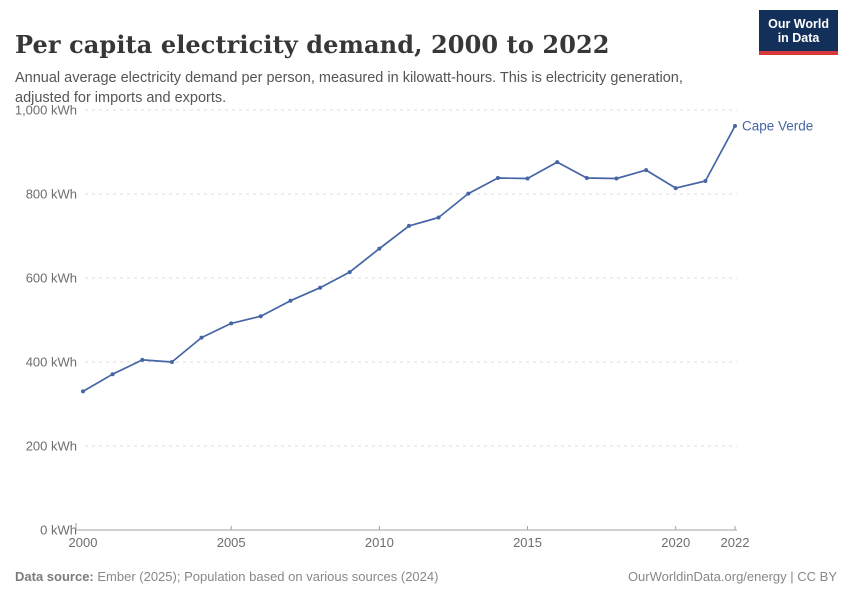 This screenshot has height=600, width=850. Describe the element at coordinates (51, 362) in the screenshot. I see `y-axis-tick-label: 400 kWh` at that location.